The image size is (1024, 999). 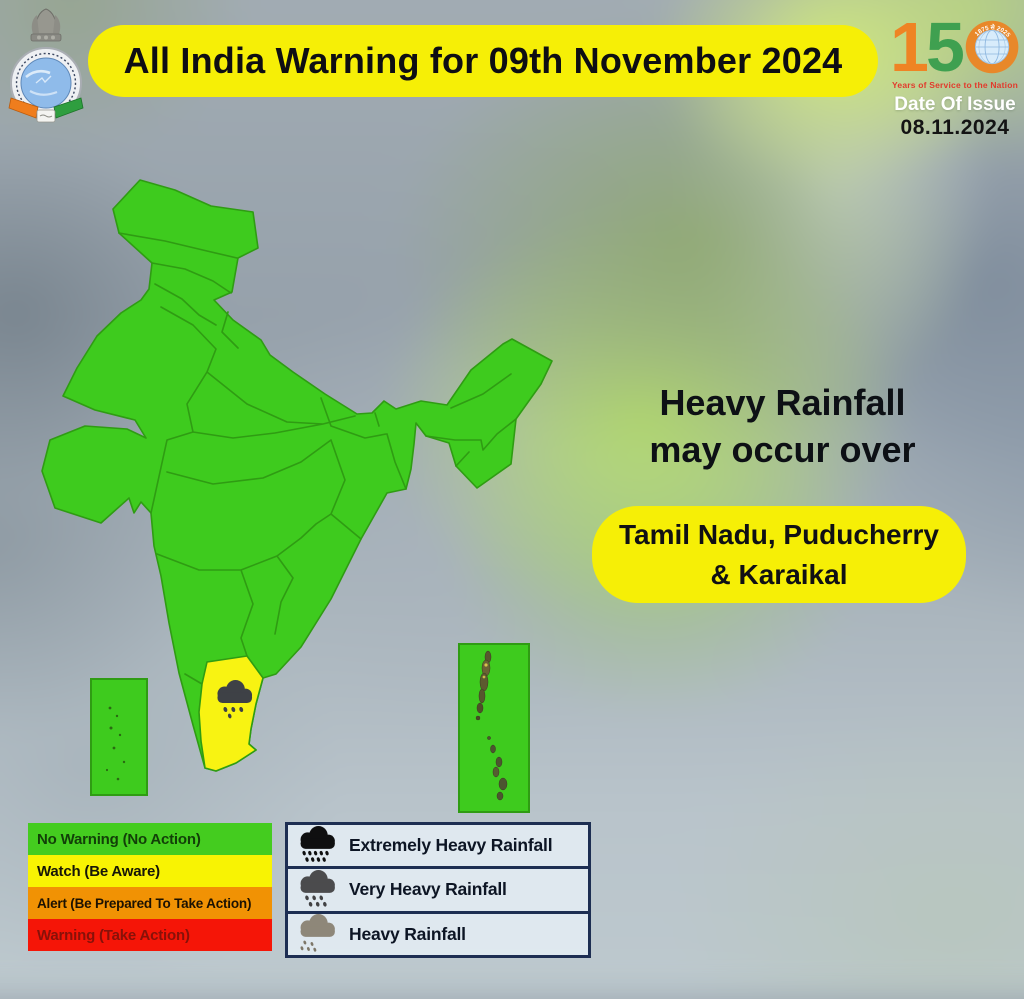 I want to click on warning-title-banner: All India Warning for 09th November 2024, so click(x=483, y=61).